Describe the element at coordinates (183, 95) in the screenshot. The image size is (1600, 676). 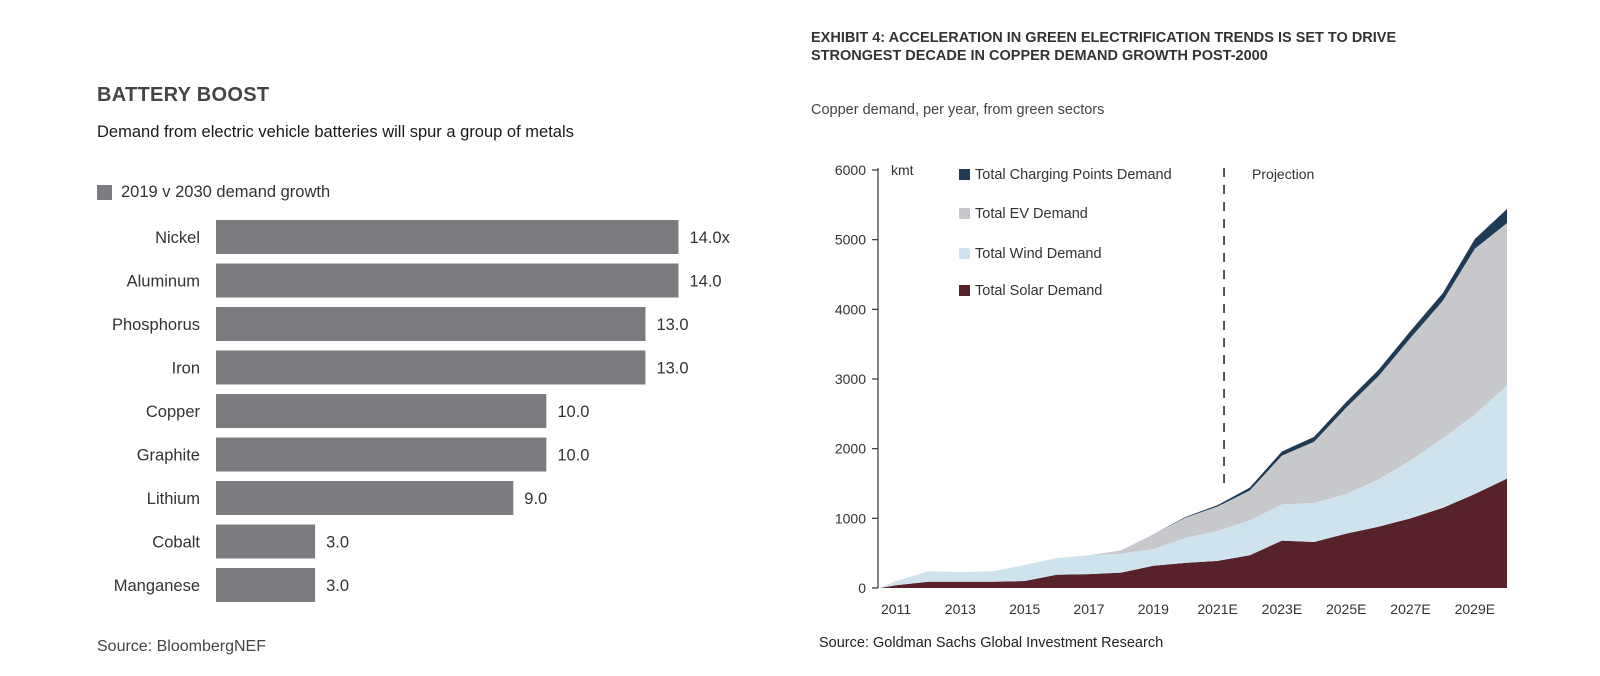
I see `left-chart-title: BATTERY BOOST` at that location.